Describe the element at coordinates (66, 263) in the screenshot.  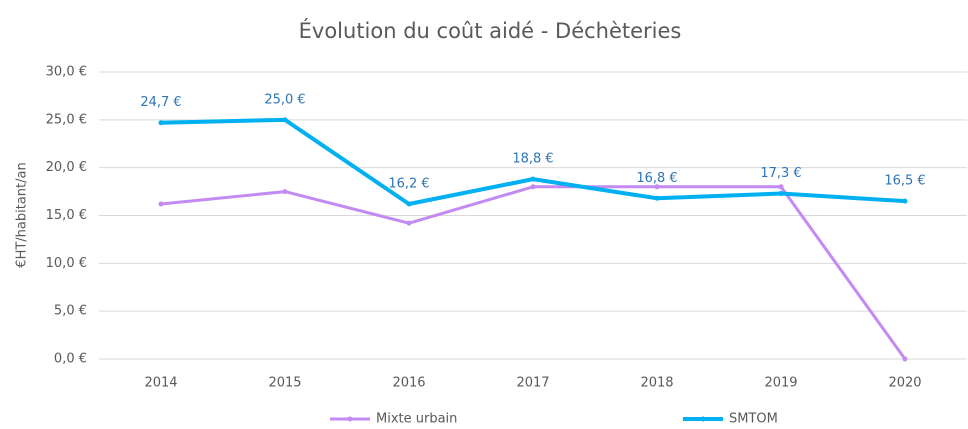
I see `y-tick-label: 10,0 €` at that location.